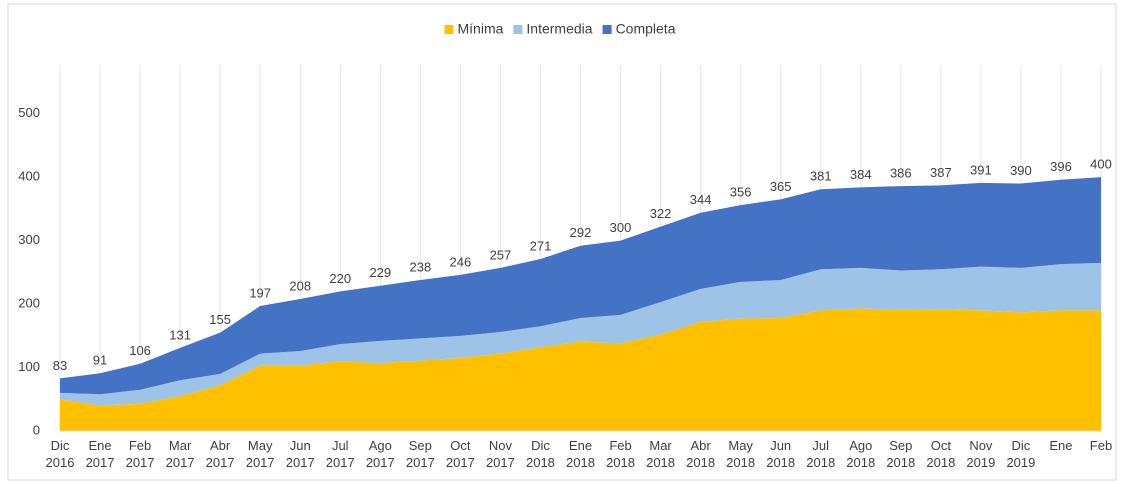 The width and height of the screenshot is (1121, 484). Describe the element at coordinates (29, 303) in the screenshot. I see `y-tick-label: 200` at that location.